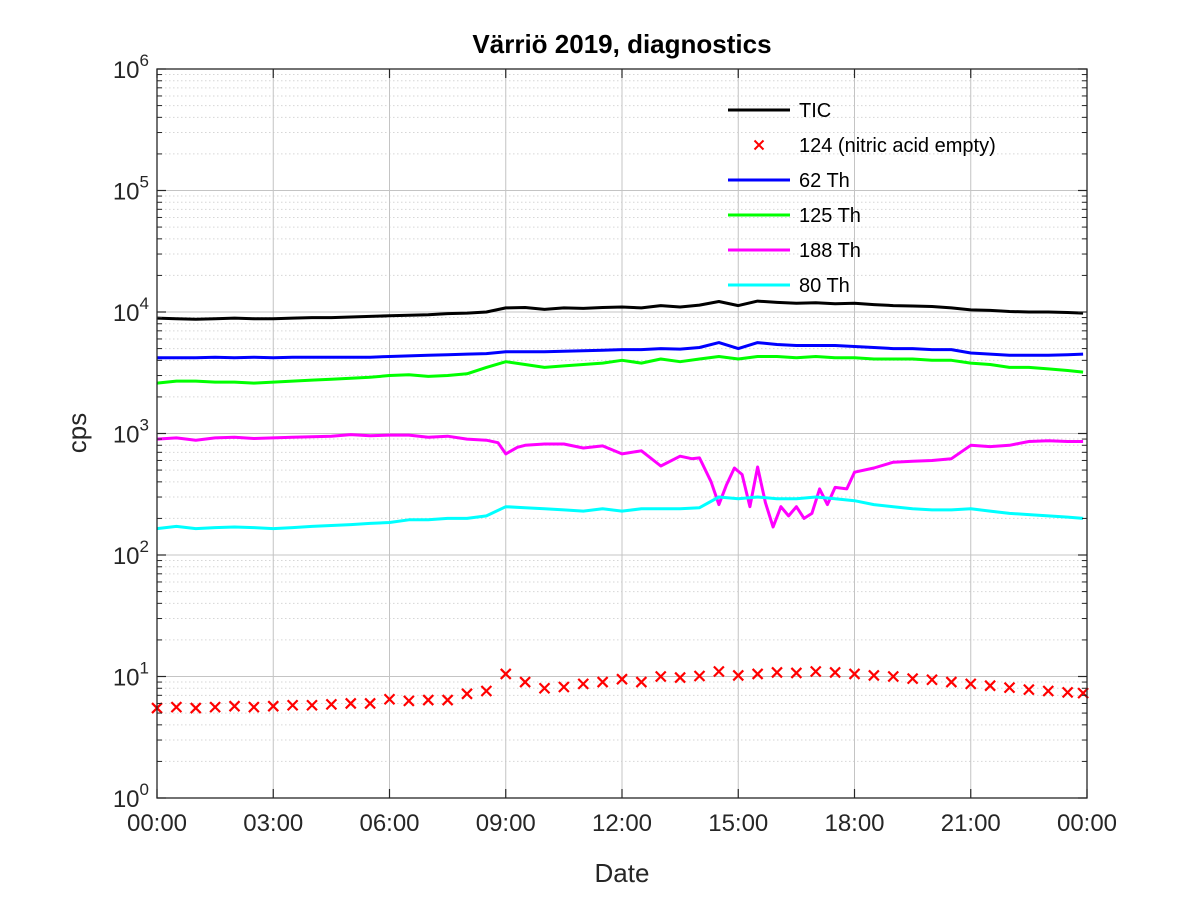  Describe the element at coordinates (815, 111) in the screenshot. I see `legend-label-tic: TIC` at that location.